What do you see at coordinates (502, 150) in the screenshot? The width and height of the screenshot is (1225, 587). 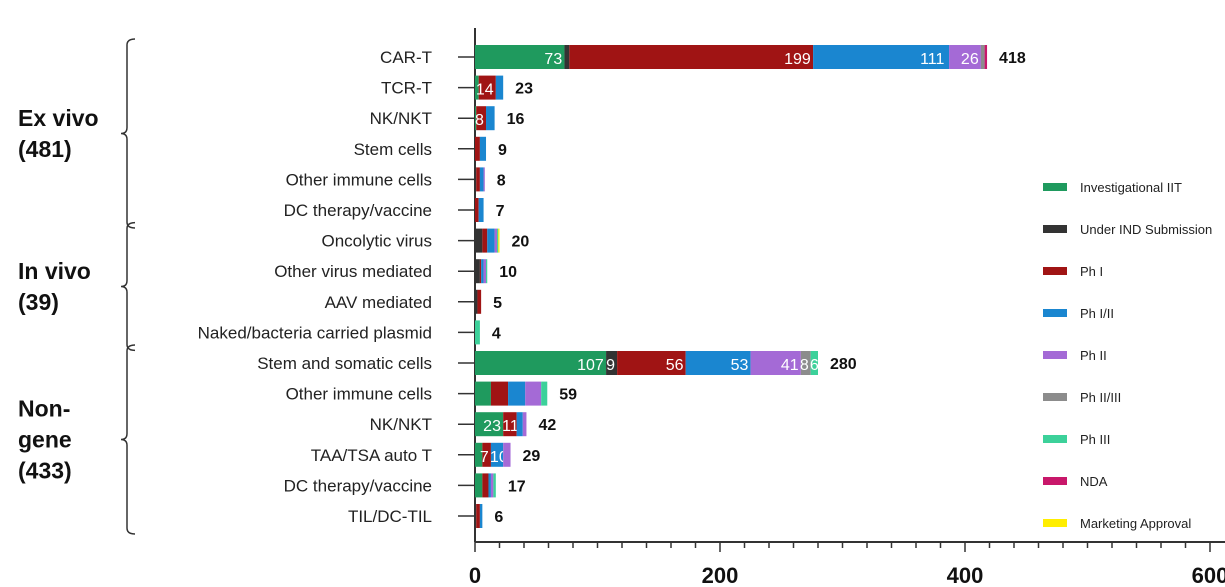 I see `total-label: 9` at bounding box center [502, 150].